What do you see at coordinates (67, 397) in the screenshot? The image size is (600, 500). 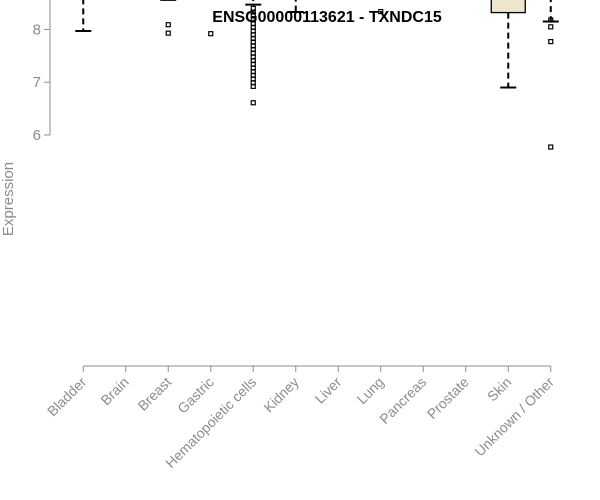 I see `x-tick-label: Bladder` at bounding box center [67, 397].